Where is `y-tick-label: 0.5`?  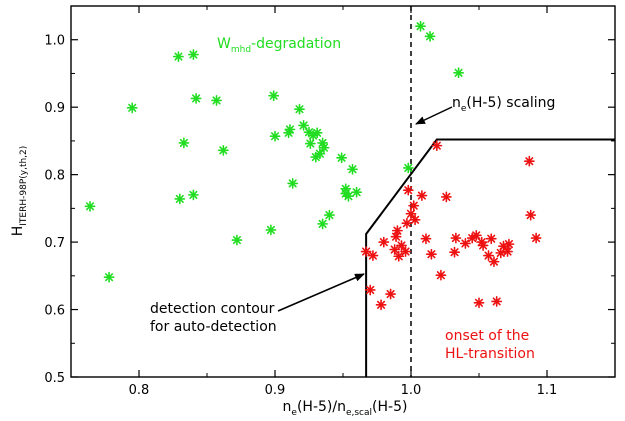
y-tick-label: 0.5 is located at coordinates (54, 378).